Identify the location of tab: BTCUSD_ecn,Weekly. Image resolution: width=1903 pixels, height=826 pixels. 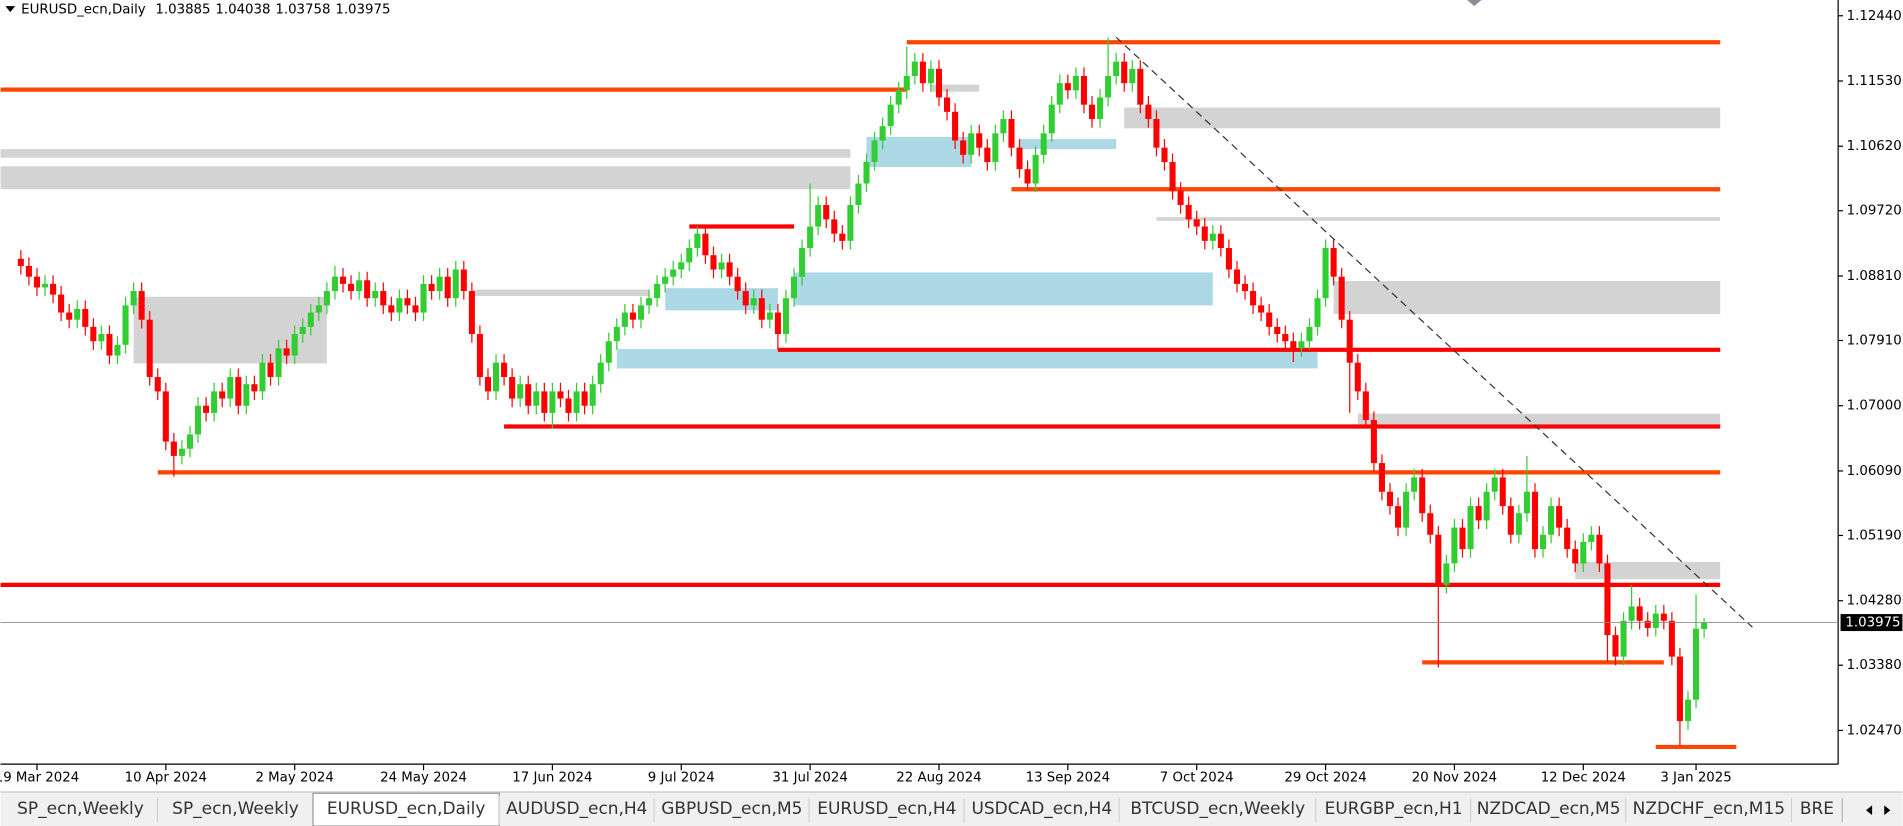
(1218, 810).